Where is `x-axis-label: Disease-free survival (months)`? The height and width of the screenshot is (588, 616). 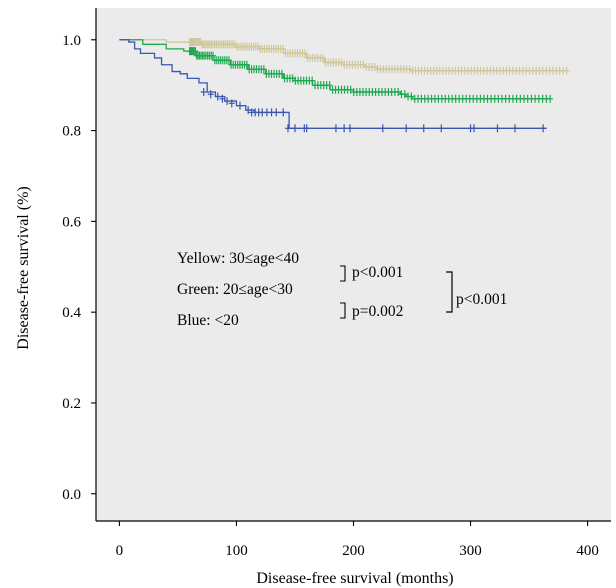 x-axis-label: Disease-free survival (months) is located at coordinates (354, 578).